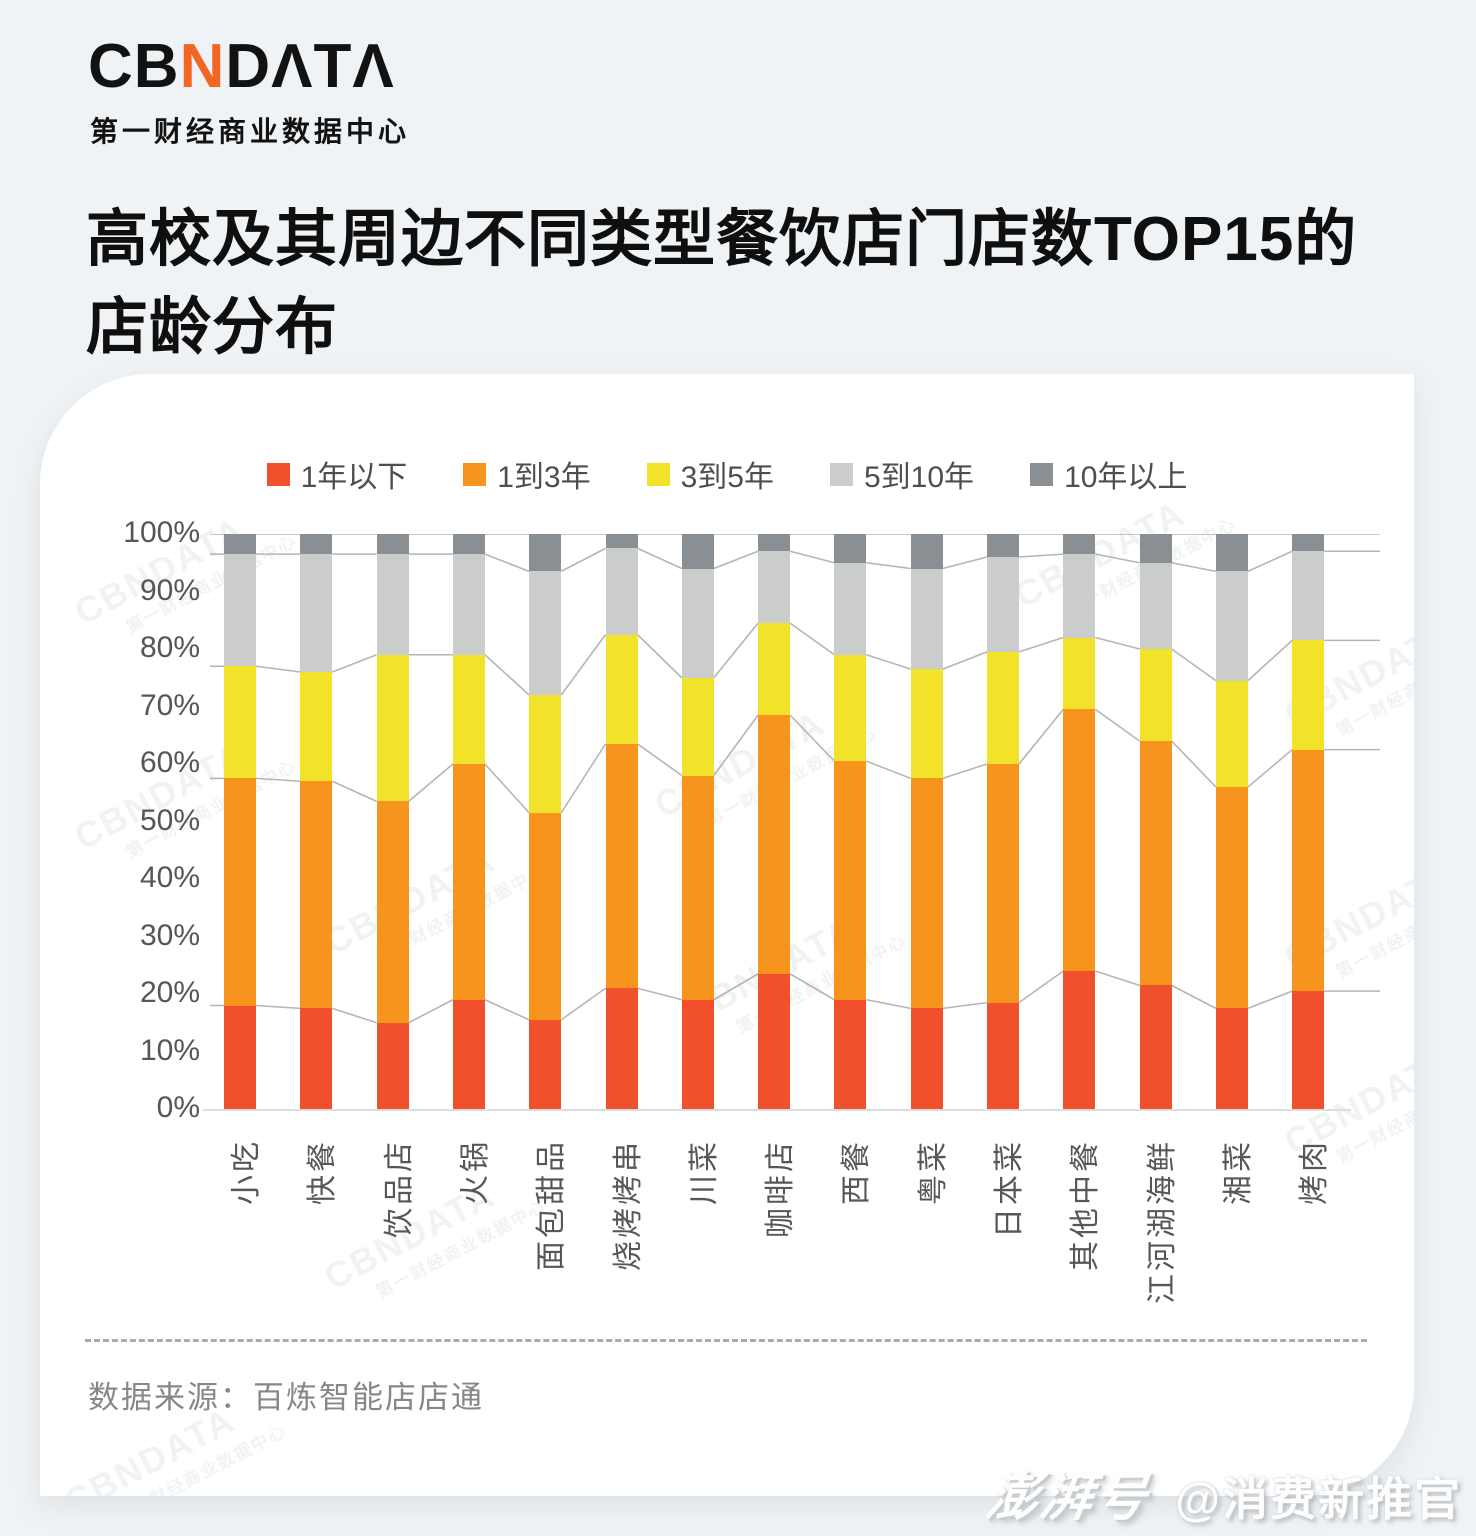  Describe the element at coordinates (316, 1058) in the screenshot. I see `bar-快餐-1年以下` at that location.